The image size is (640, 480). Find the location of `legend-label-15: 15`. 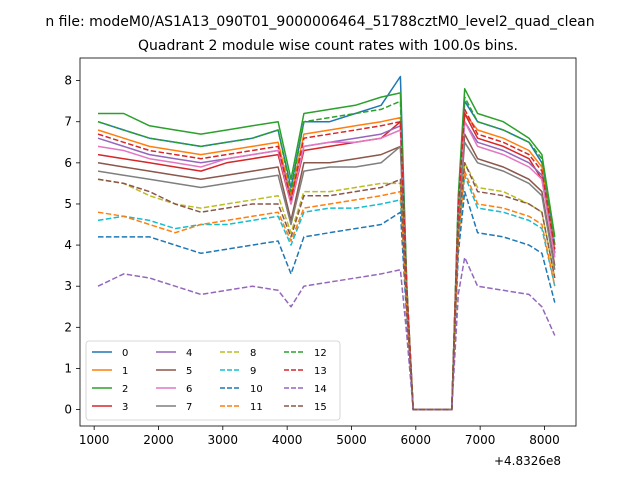

legend-label-15: 15 is located at coordinates (320, 407).